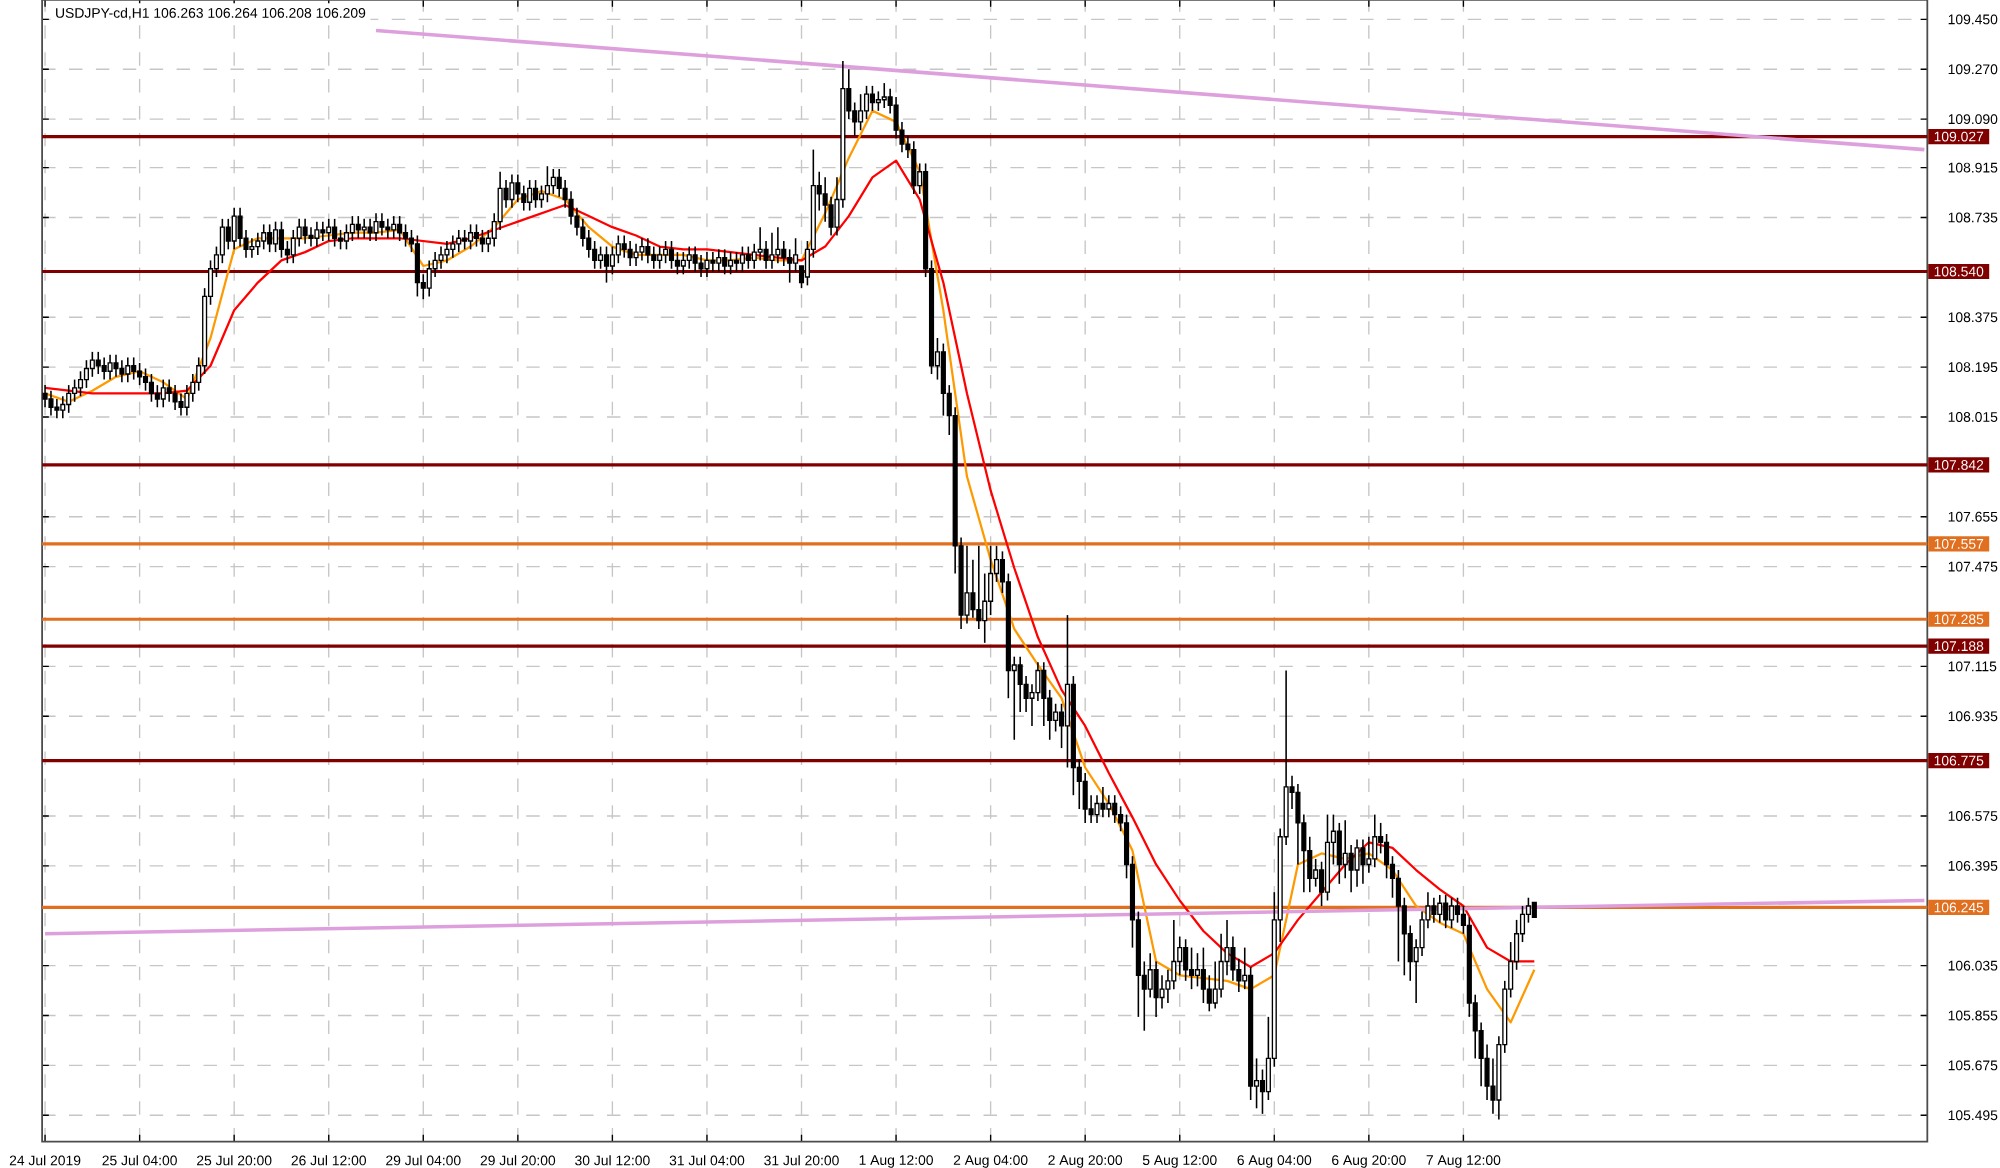 The image size is (2000, 1168). Describe the element at coordinates (1959, 136) in the screenshot. I see `ref-line-label: 109.027` at that location.